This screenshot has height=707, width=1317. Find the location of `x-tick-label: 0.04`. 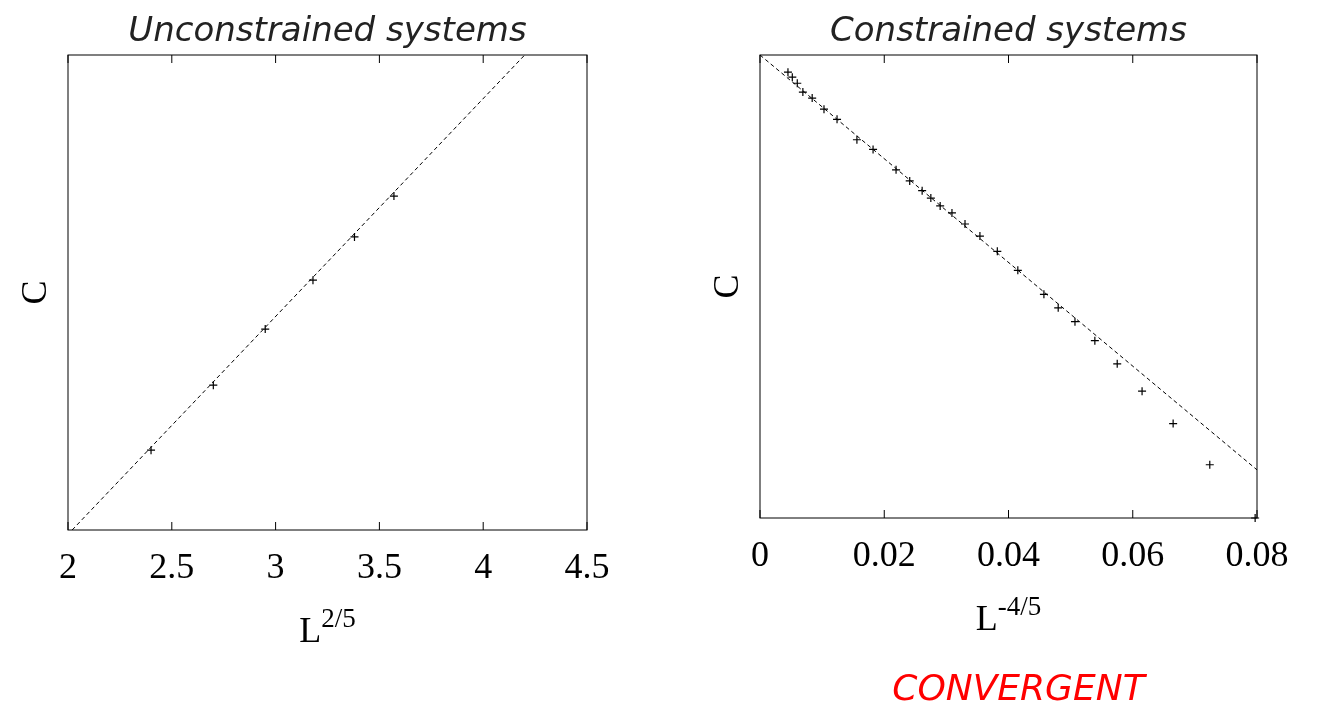

x-tick-label: 0.04 is located at coordinates (1008, 554).